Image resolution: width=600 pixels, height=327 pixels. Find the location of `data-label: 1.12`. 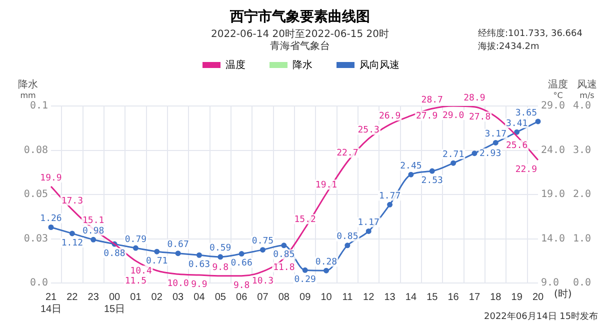

data-label: 1.12 is located at coordinates (72, 243).